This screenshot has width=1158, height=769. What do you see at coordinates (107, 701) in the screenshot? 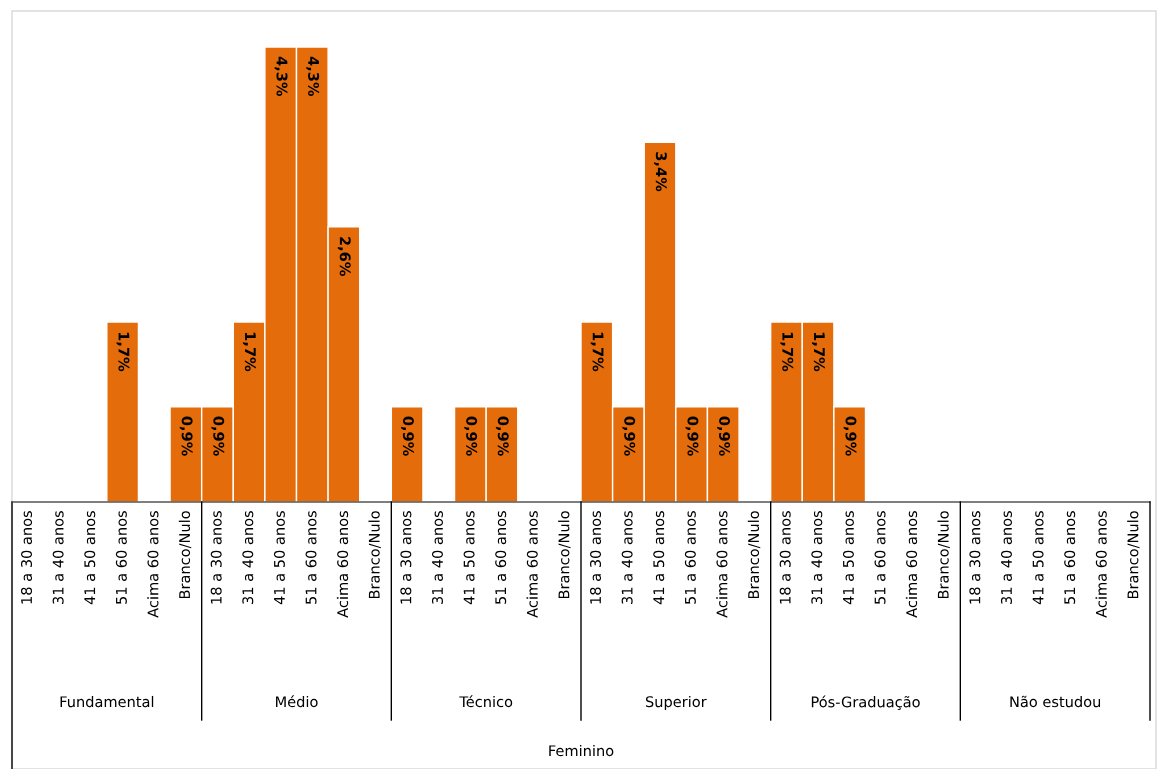
I see `text: Fundamental` at bounding box center [107, 701].